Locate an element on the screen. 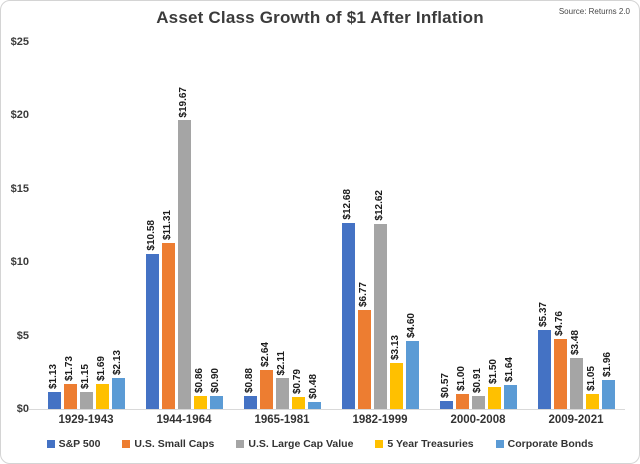 The height and width of the screenshot is (464, 640). bar-group: $1.13 $1.73 $1.15 $1.69 $2.13 is located at coordinates (86, 225).